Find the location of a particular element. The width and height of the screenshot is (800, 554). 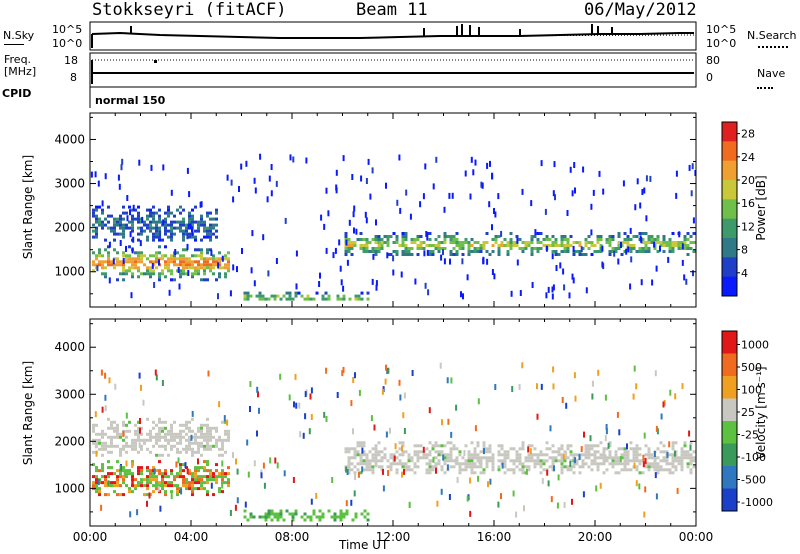

colorbar-tick-5: -100 is located at coordinates (753, 457).